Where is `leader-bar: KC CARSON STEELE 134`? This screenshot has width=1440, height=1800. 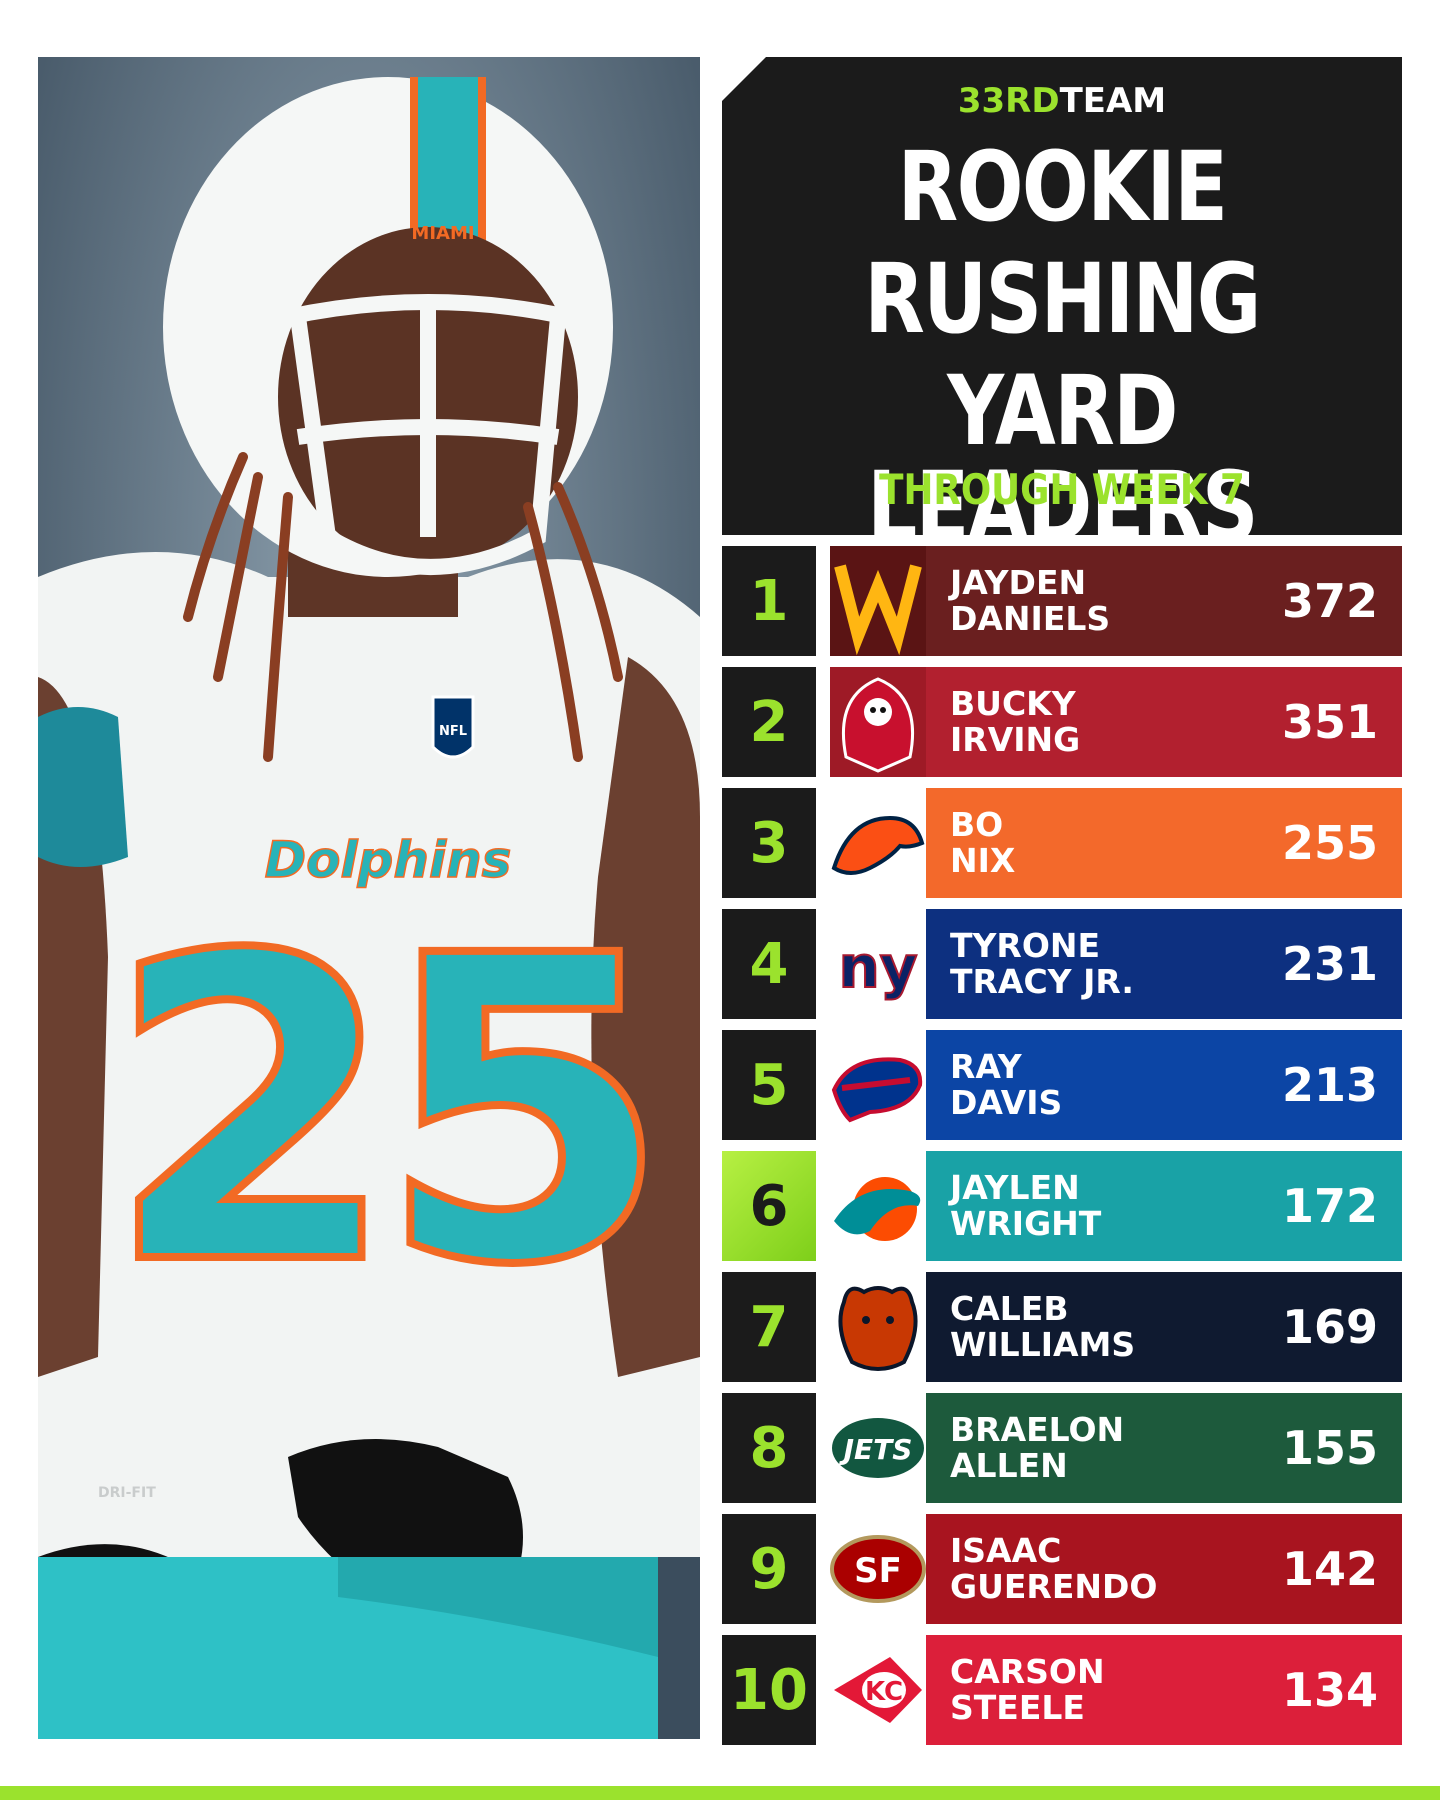
leader-bar: KC CARSON STEELE 134 is located at coordinates (1116, 1690).